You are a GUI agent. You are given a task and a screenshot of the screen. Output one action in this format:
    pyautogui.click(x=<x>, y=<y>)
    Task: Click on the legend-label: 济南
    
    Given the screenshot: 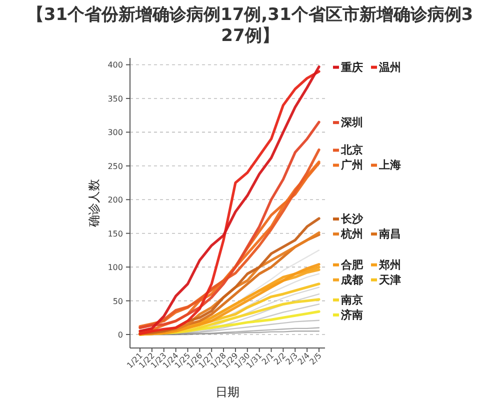 What is the action you would take?
    pyautogui.click(x=351, y=315)
    